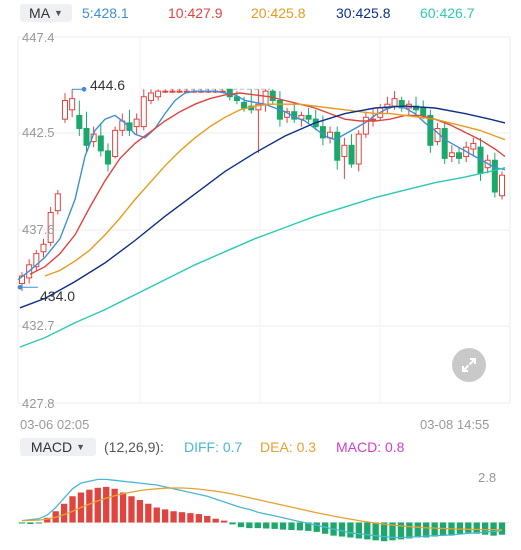  What do you see at coordinates (447, 13) in the screenshot?
I see `ma60-value: 60:426.7` at bounding box center [447, 13].